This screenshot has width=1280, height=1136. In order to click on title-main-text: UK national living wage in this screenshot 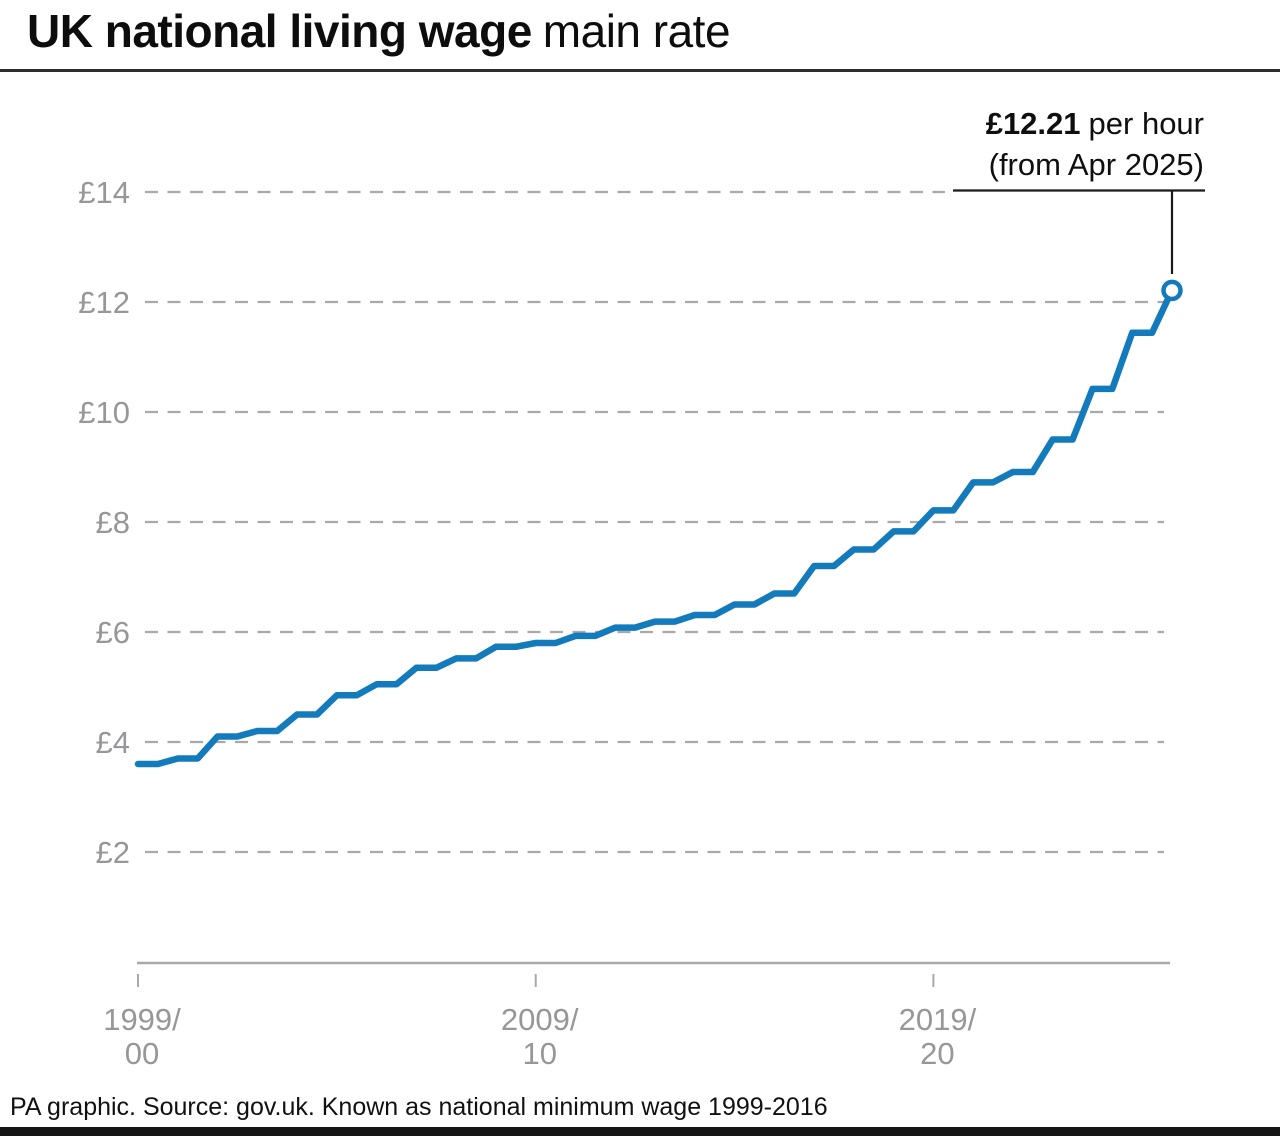, I will do `click(279, 31)`.